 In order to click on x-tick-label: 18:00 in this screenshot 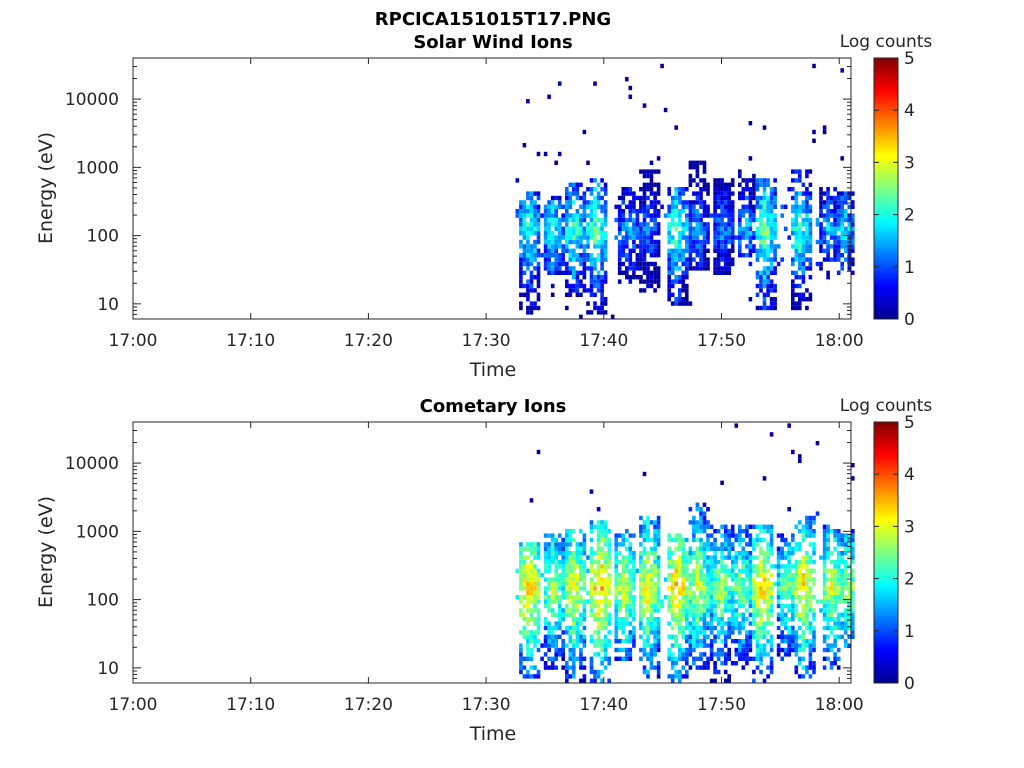, I will do `click(839, 705)`.